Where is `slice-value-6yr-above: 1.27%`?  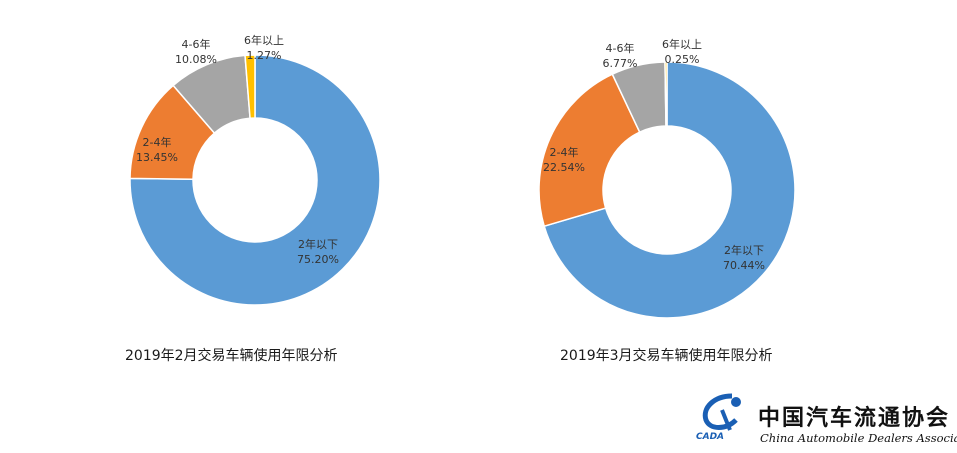
slice-value-6yr-above: 1.27% is located at coordinates (264, 55).